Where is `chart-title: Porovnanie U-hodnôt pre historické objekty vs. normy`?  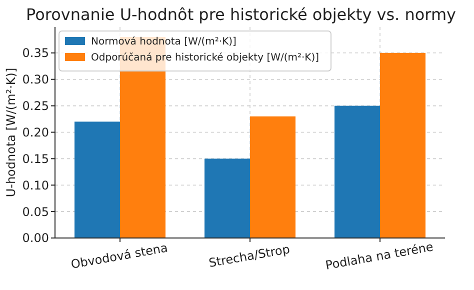 chart-title: Porovnanie U-hodnôt pre historické objekty vs. normy is located at coordinates (241, 14).